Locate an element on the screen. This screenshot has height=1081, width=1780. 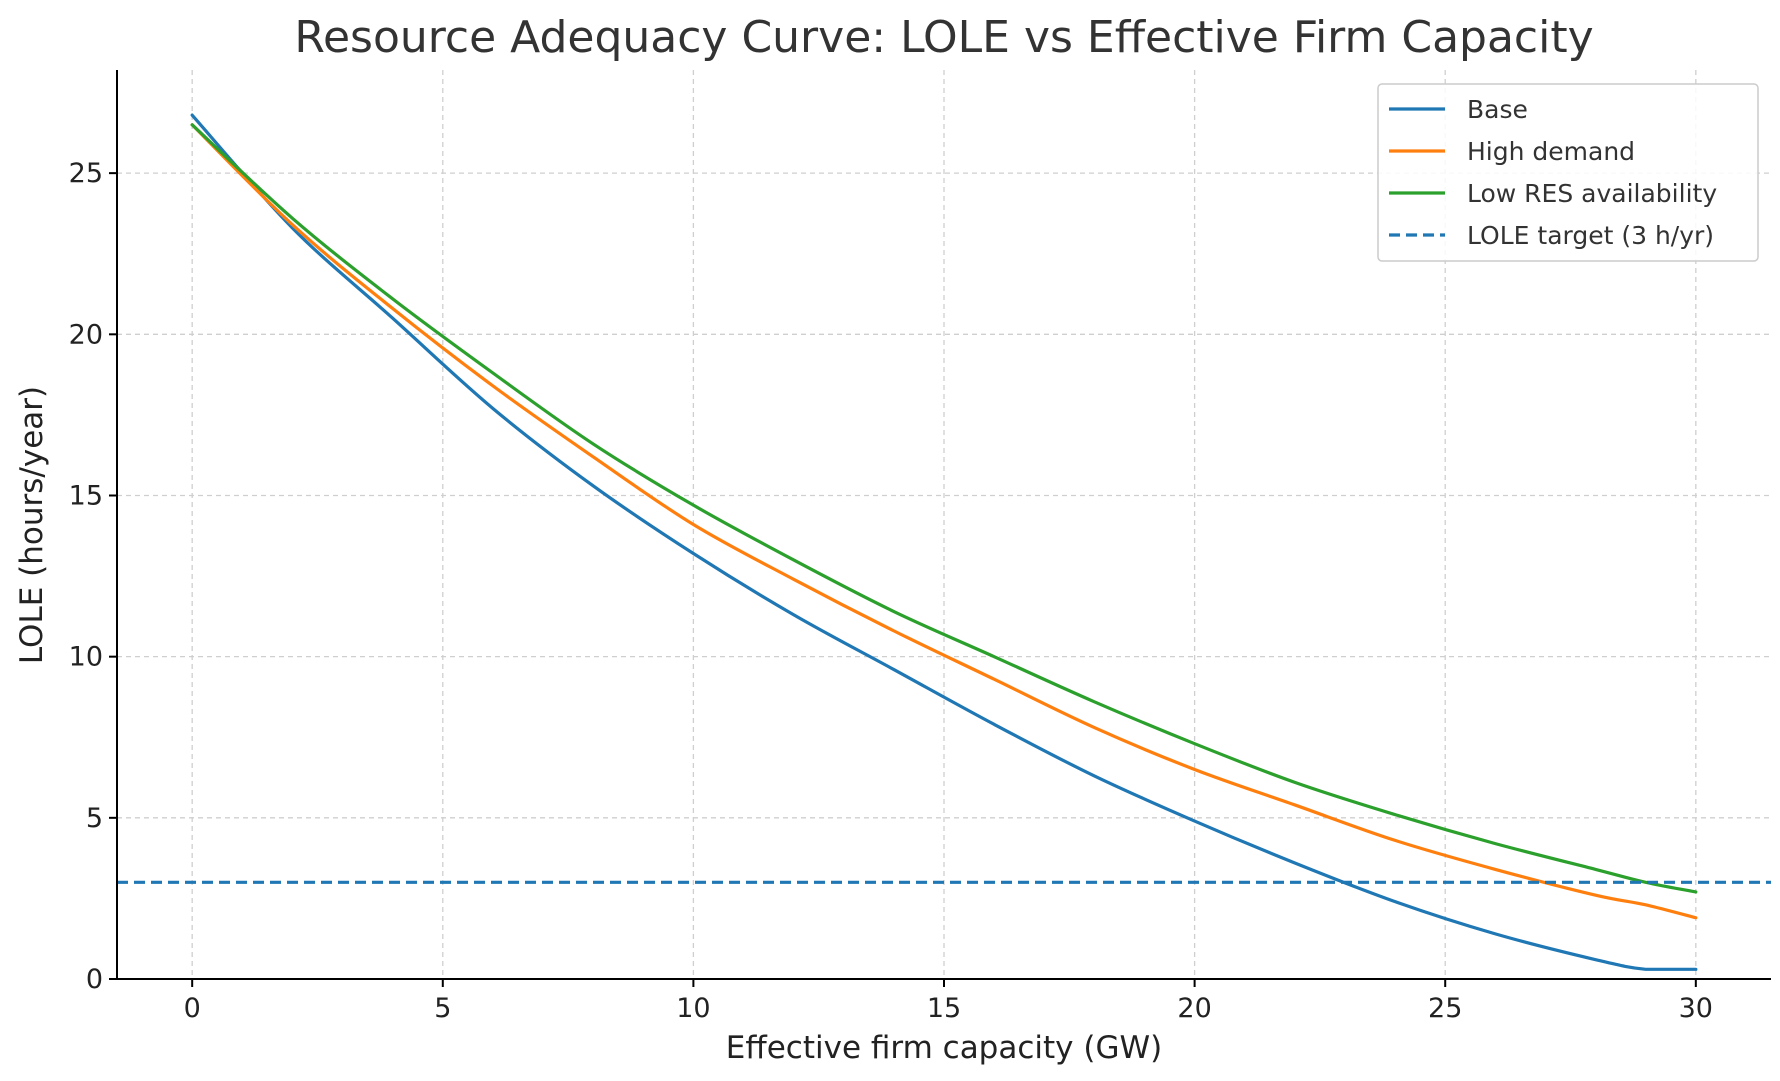
legend-item-high-demand: High demand is located at coordinates (1512, 151).